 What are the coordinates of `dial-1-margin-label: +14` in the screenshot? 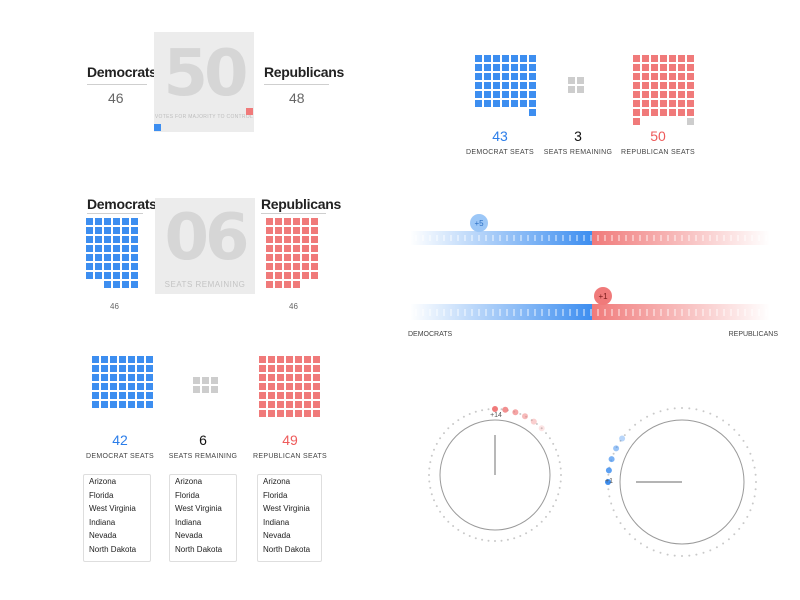 It's located at (496, 415).